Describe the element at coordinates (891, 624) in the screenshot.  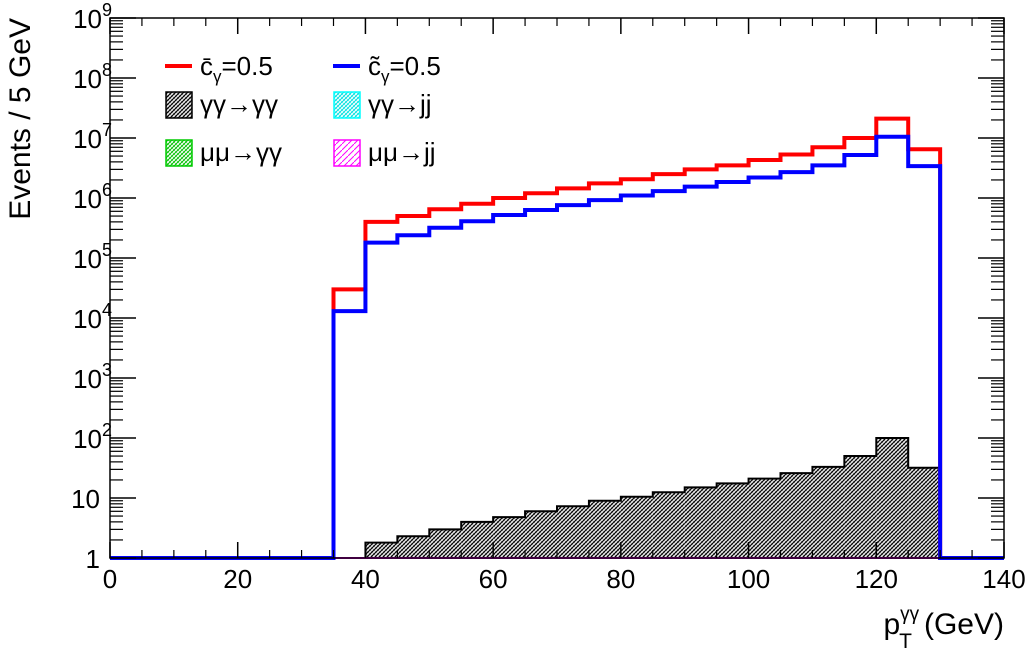
I see `x-axis-title-main: p` at that location.